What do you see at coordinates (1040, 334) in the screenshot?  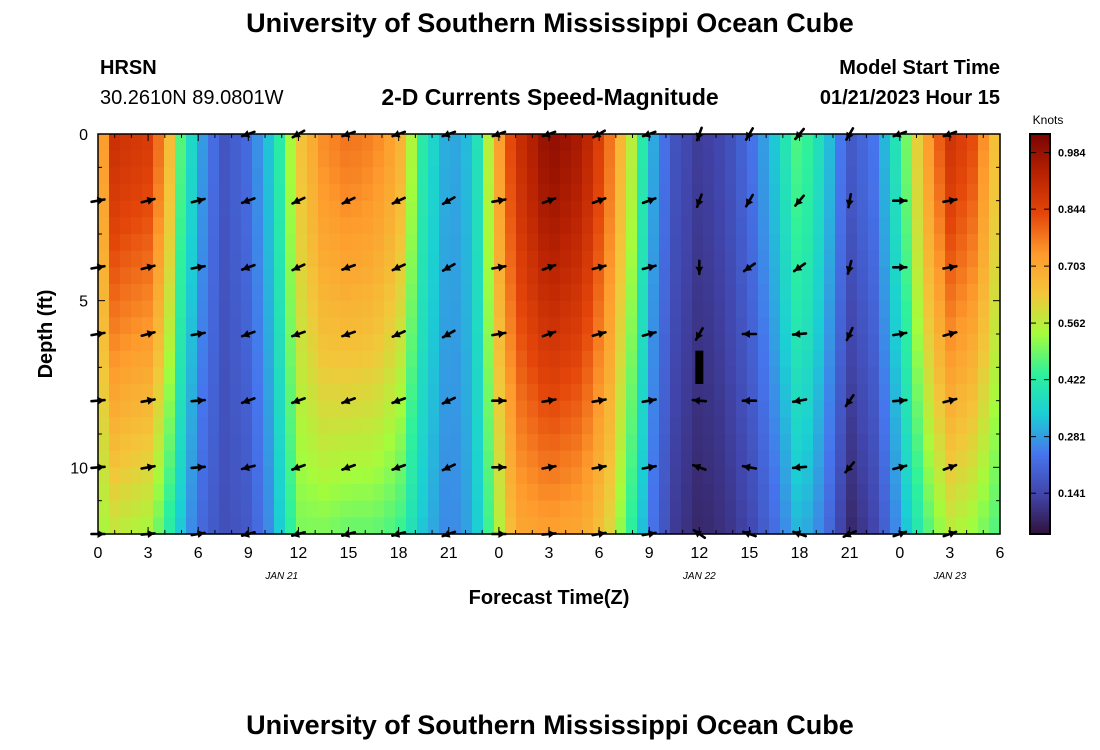 I see `colorbar` at bounding box center [1040, 334].